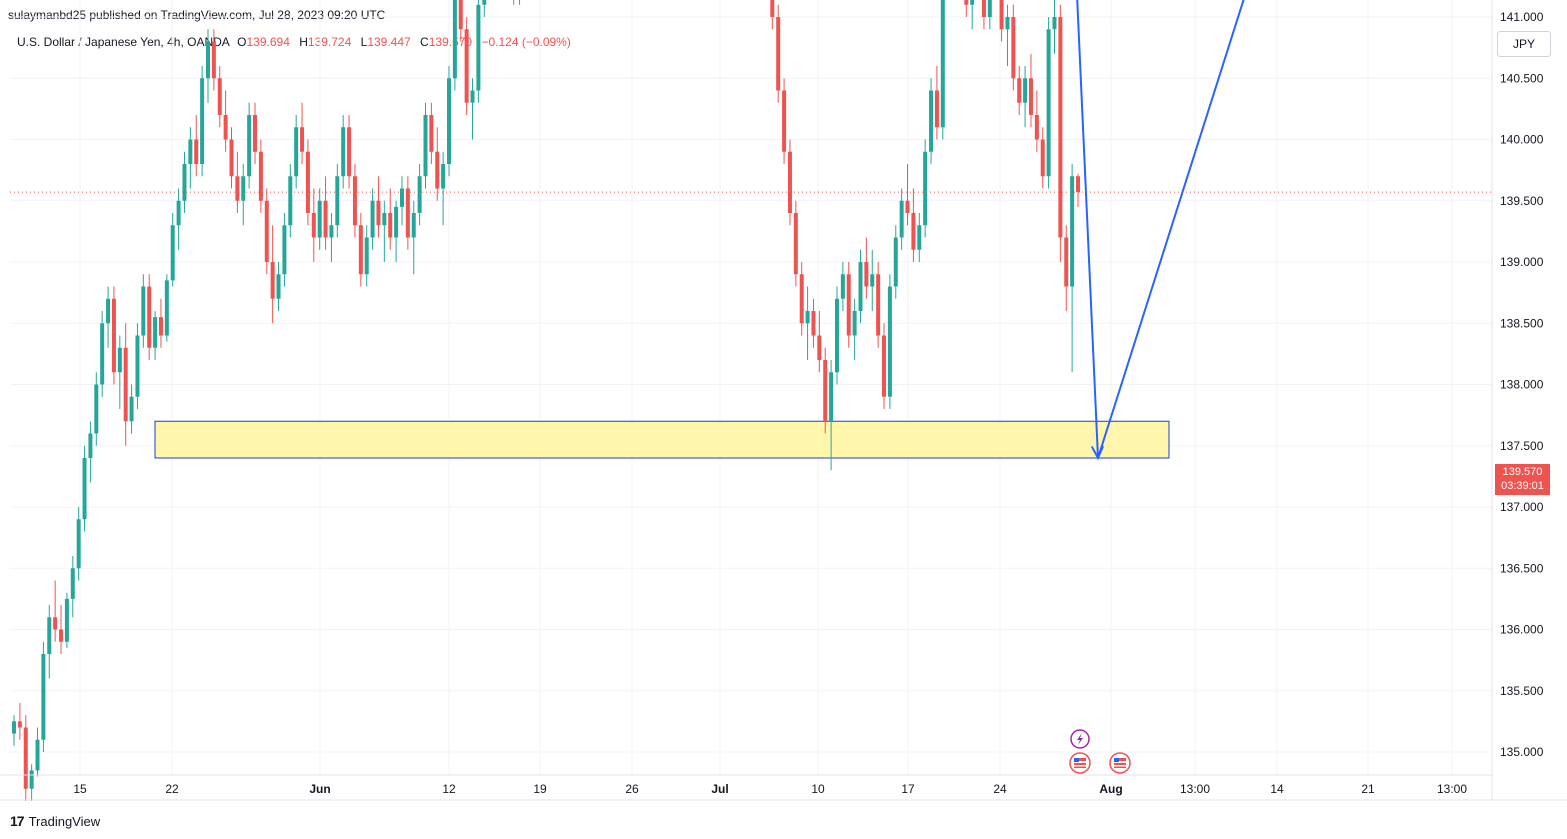  I want to click on y-tick-label: 138.000, so click(1522, 385).